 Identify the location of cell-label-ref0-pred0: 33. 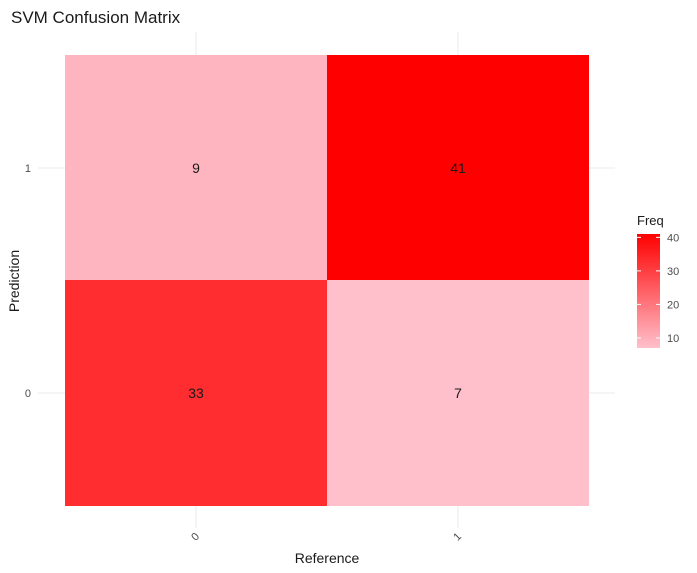
(196, 393).